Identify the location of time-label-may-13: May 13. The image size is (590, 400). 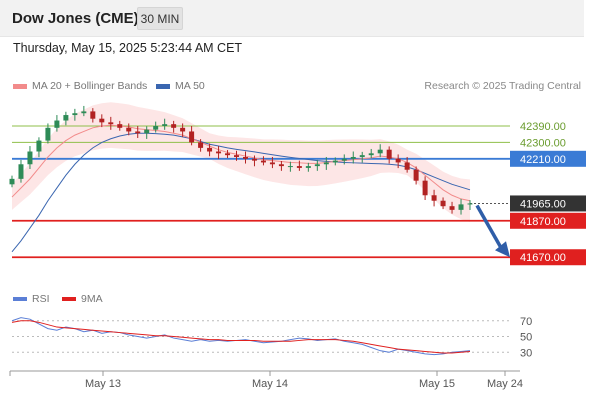
(103, 384).